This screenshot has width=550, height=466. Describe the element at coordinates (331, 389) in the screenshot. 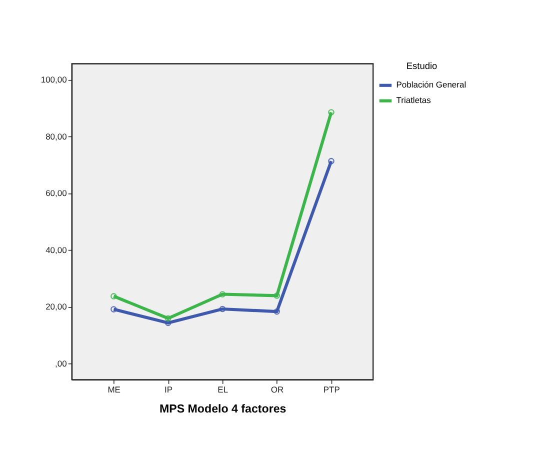

I see `x-tick-label: PTP` at that location.